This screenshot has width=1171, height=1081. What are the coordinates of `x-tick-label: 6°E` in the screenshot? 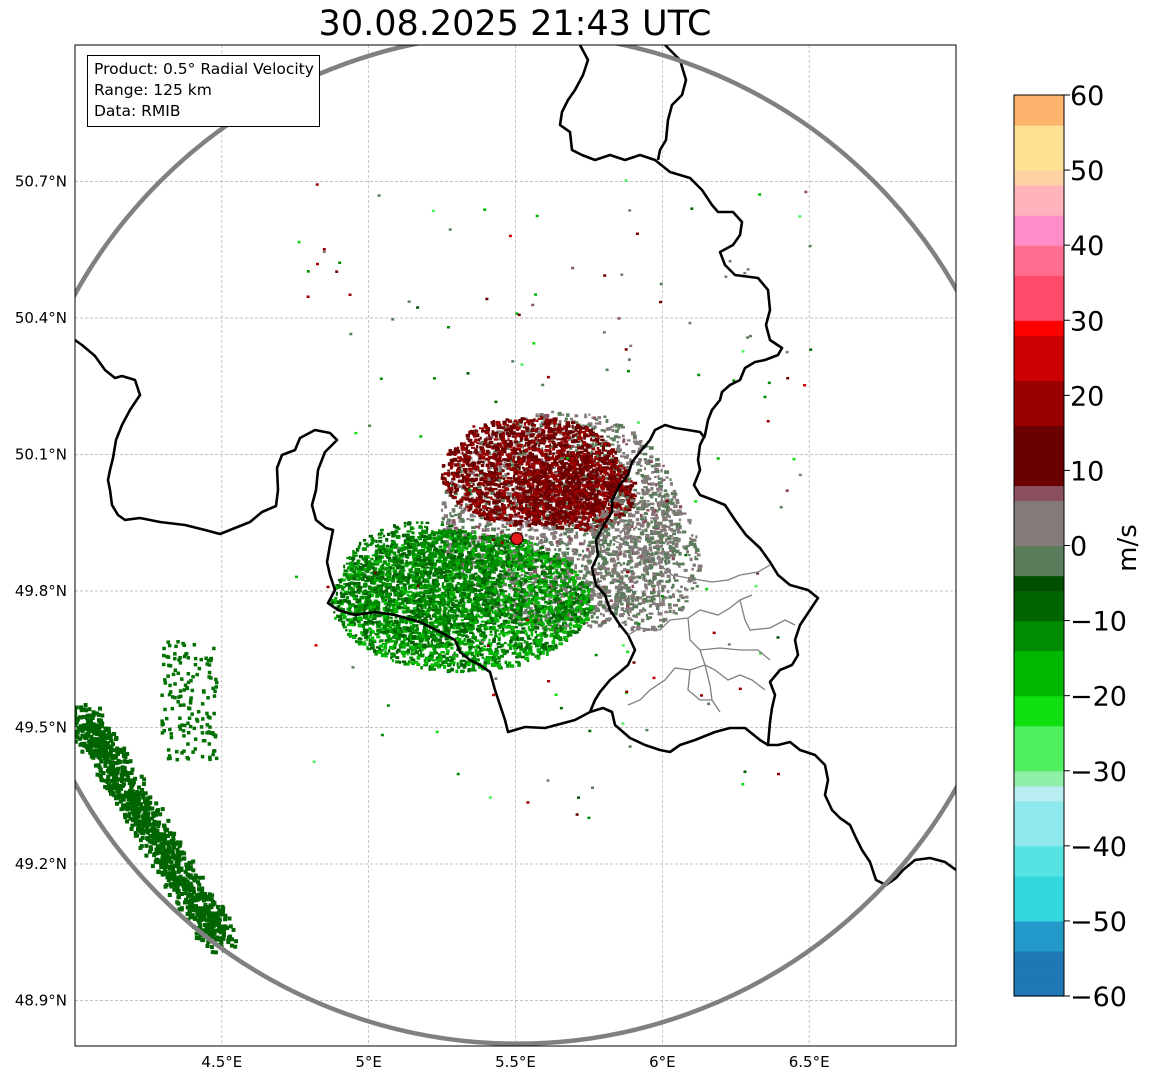 It's located at (662, 1062).